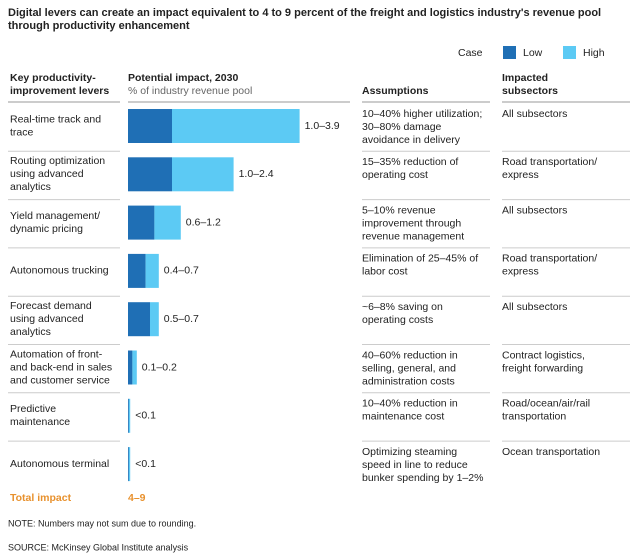 This screenshot has height=558, width=640. Describe the element at coordinates (51, 306) in the screenshot. I see `lever-label: Forecast demand` at that location.